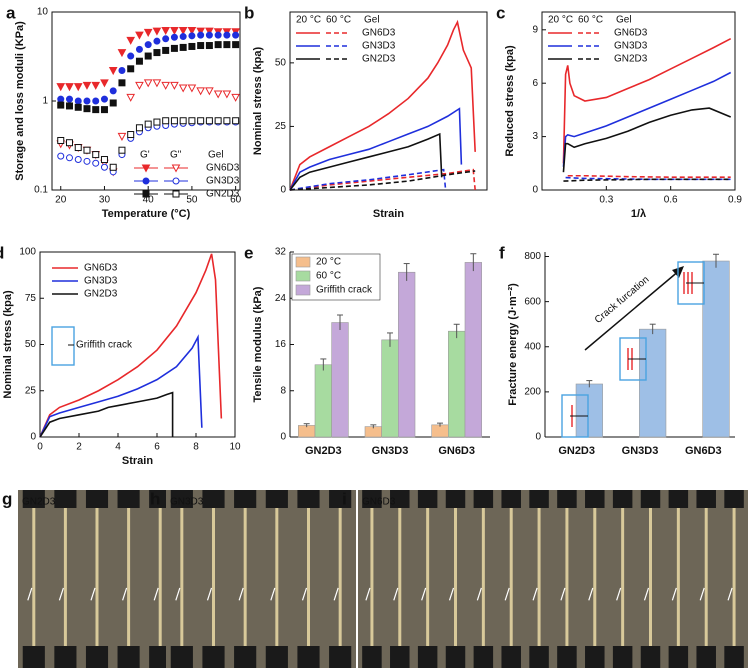 The width and height of the screenshot is (748, 669). Describe the element at coordinates (532, 346) in the screenshot. I see `y-tick-label: 400` at that location.